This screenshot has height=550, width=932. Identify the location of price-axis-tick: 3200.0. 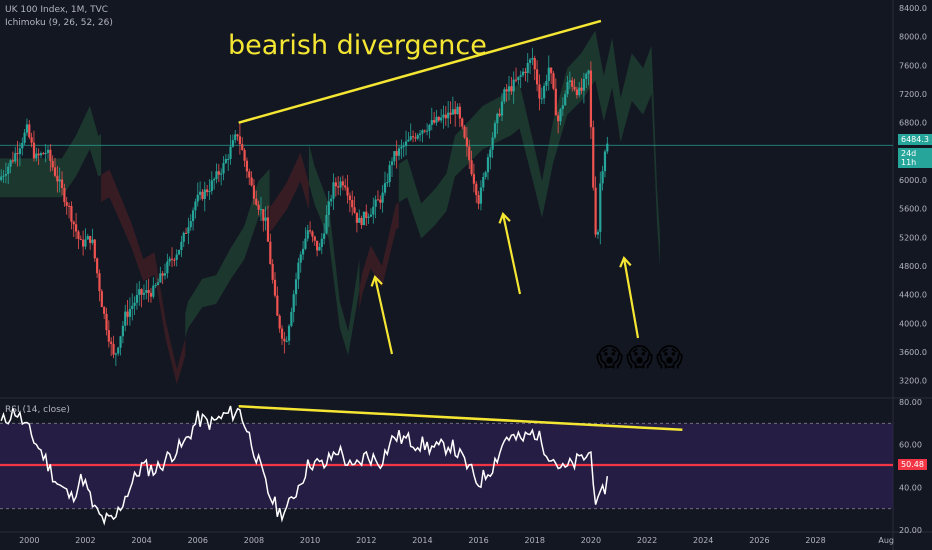
(913, 381).